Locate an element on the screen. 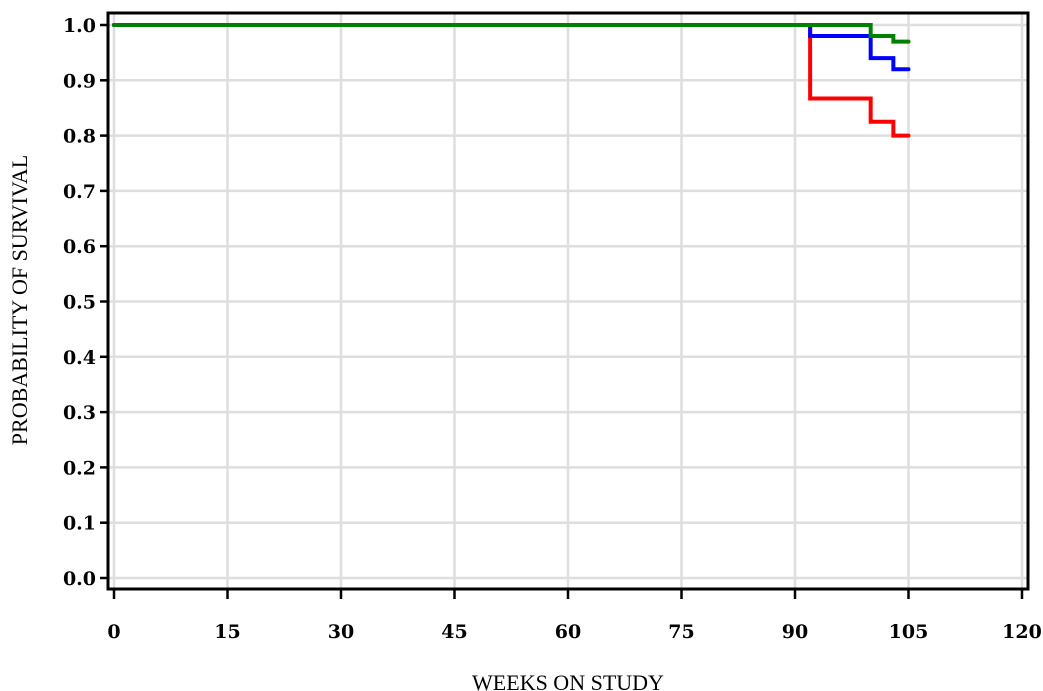 This screenshot has width=1043, height=691. y-tick-label-0: 0.0 is located at coordinates (79, 579).